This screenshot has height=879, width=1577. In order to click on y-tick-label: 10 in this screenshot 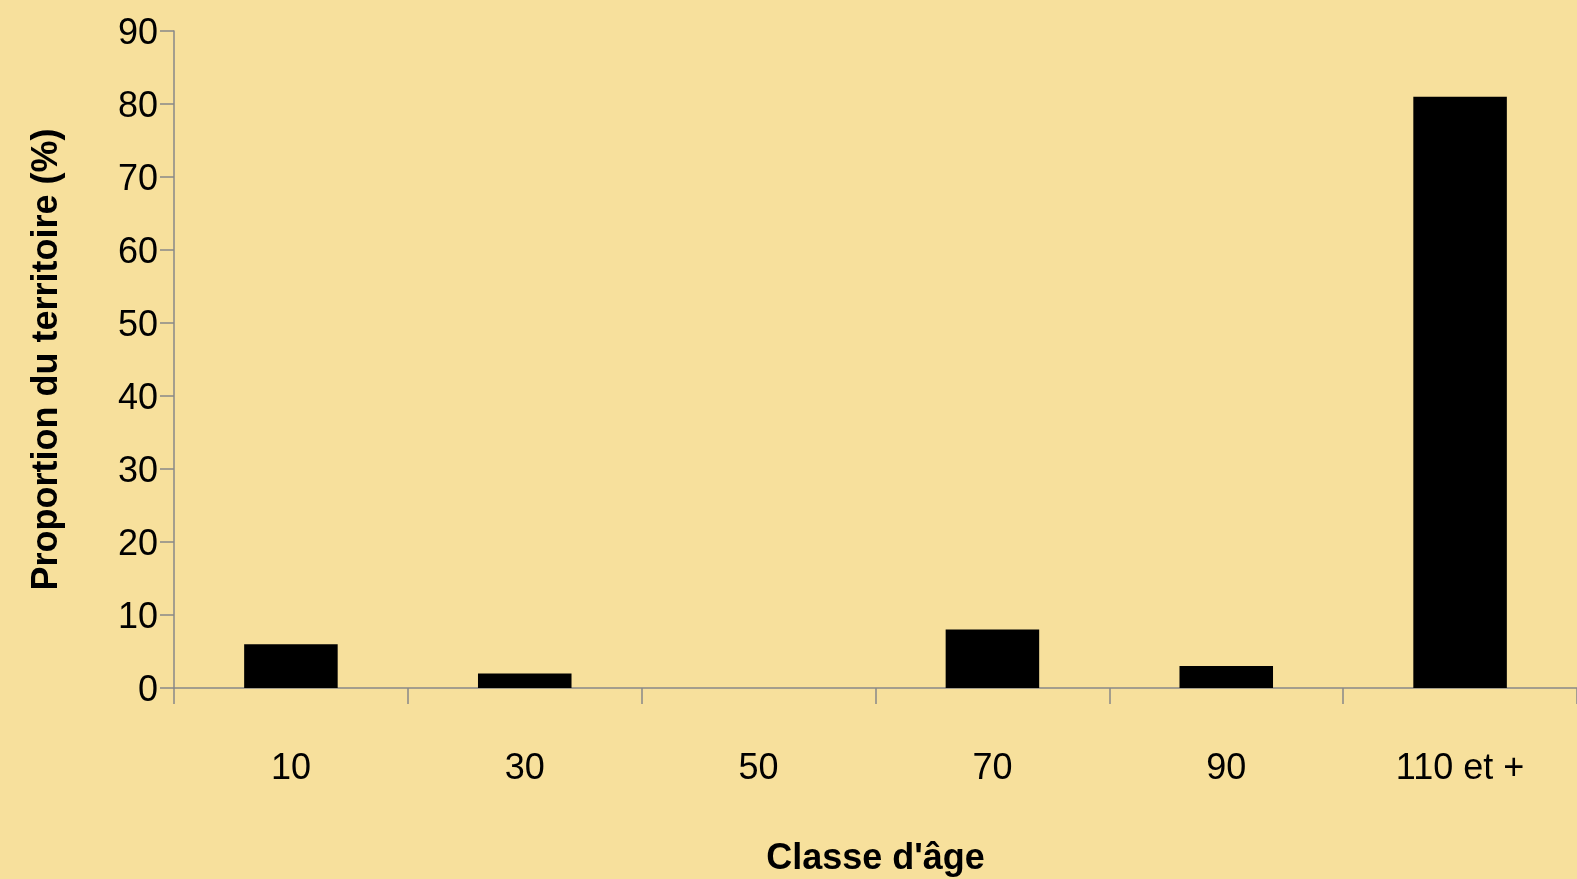, I will do `click(137, 615)`.